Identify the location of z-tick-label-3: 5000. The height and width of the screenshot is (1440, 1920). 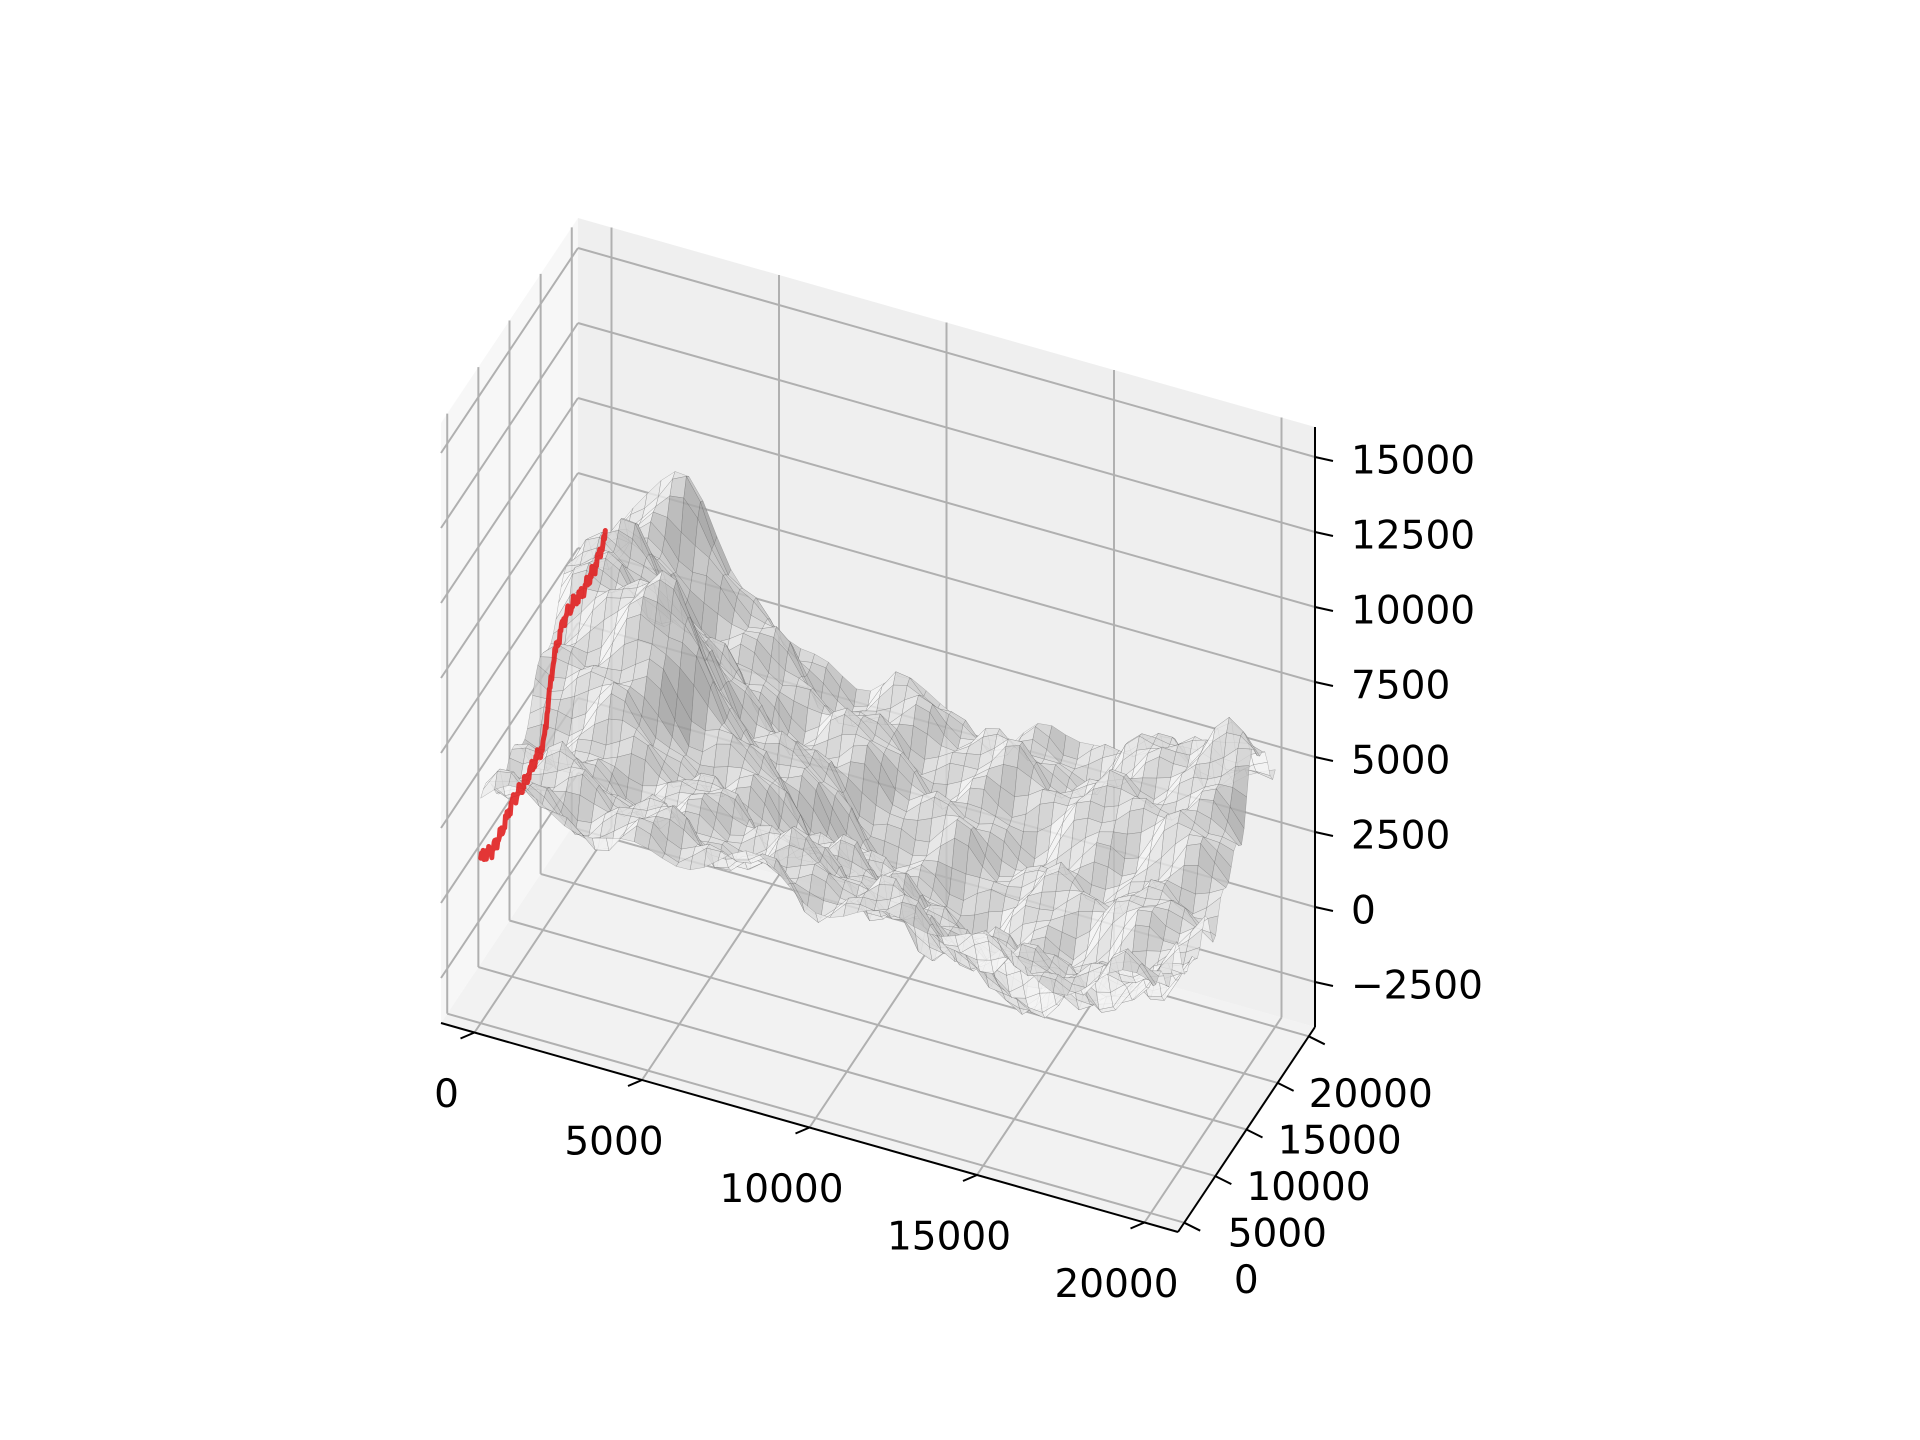
(1400, 761).